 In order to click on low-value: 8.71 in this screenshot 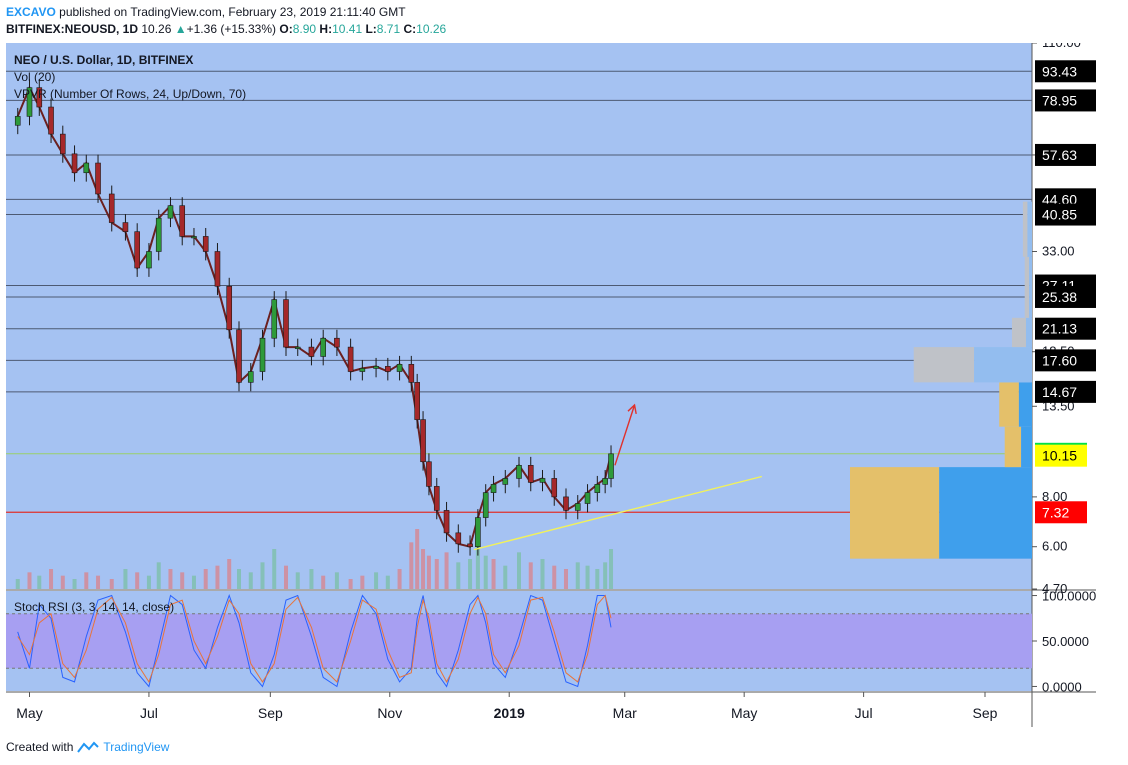, I will do `click(388, 29)`.